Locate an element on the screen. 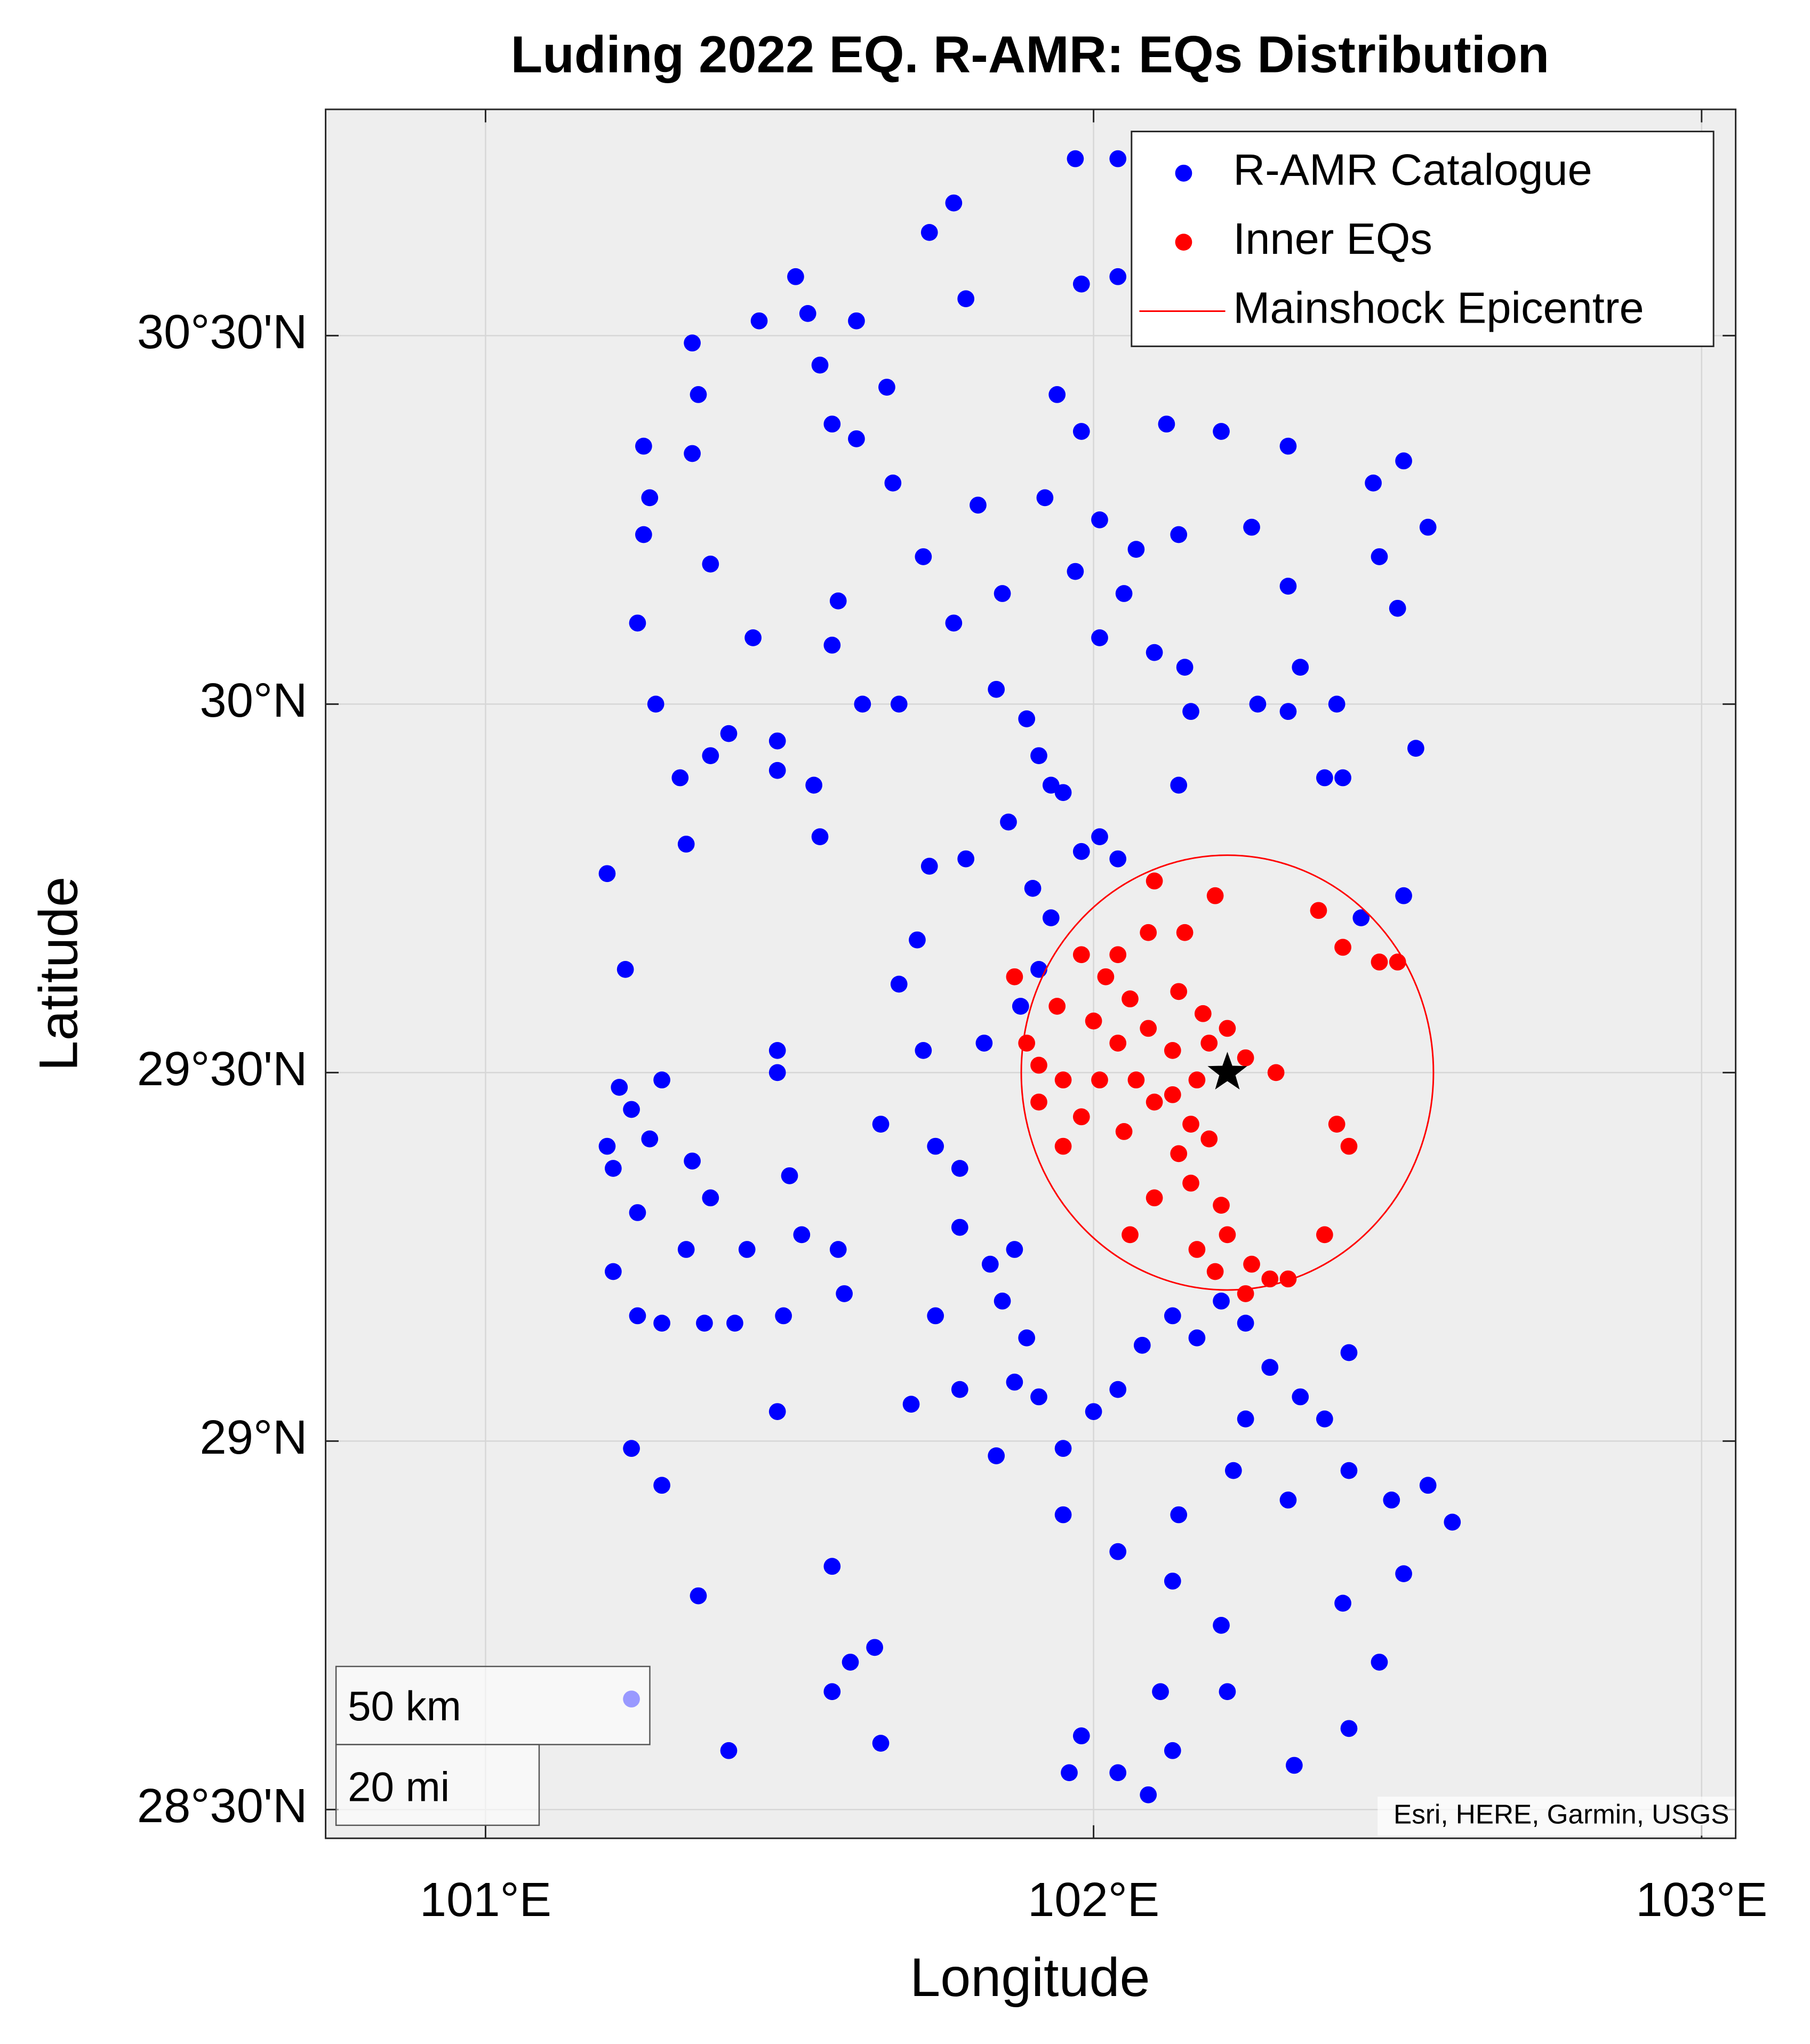 Image resolution: width=1810 pixels, height=2044 pixels. y-tick-label: 28°30'N is located at coordinates (222, 1806).